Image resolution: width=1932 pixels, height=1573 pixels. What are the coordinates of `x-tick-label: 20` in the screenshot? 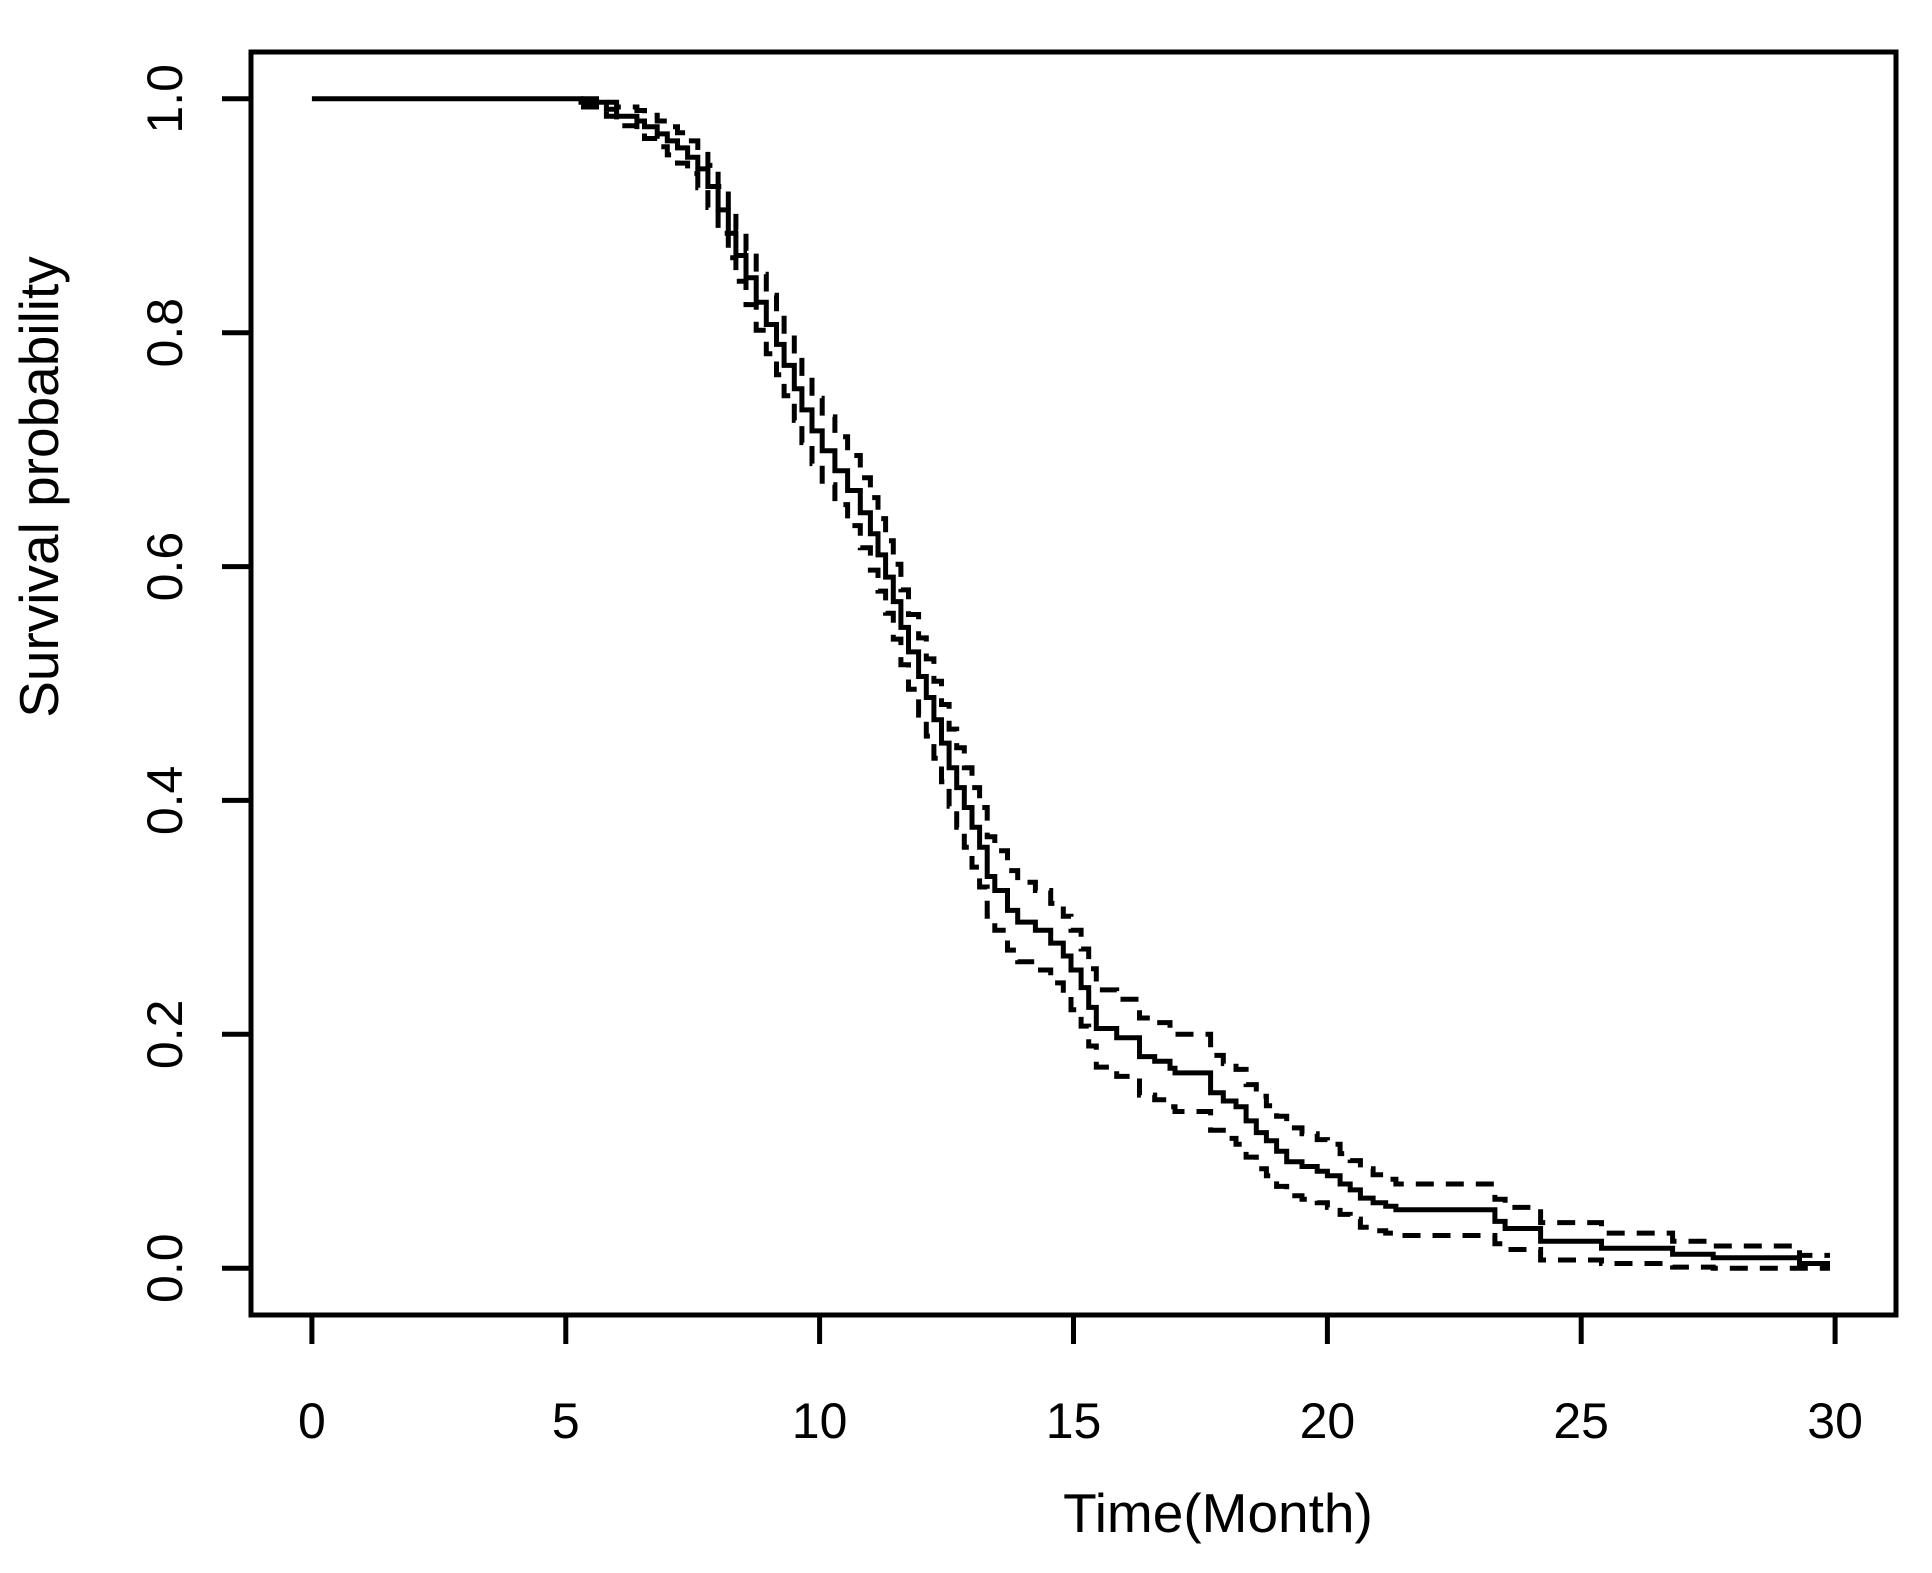 It's located at (1328, 1421).